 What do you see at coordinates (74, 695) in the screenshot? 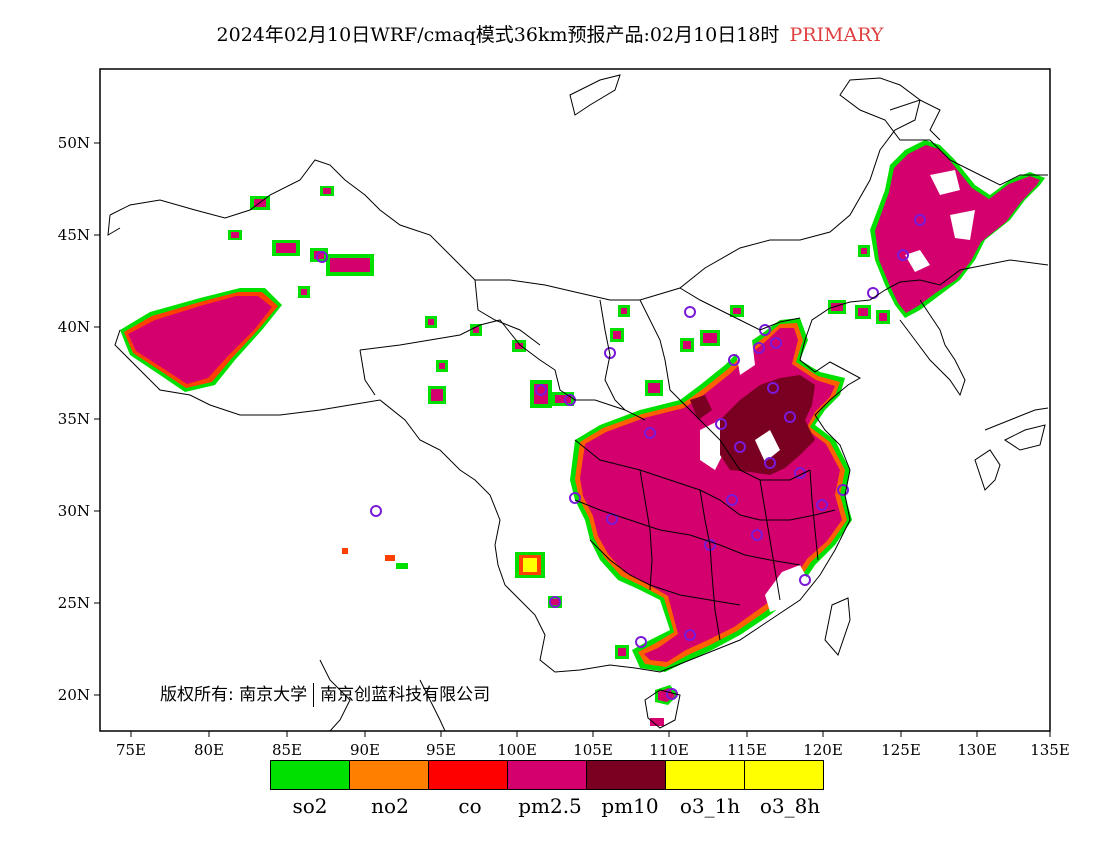
I see `y-tick-label: 20N` at bounding box center [74, 695].